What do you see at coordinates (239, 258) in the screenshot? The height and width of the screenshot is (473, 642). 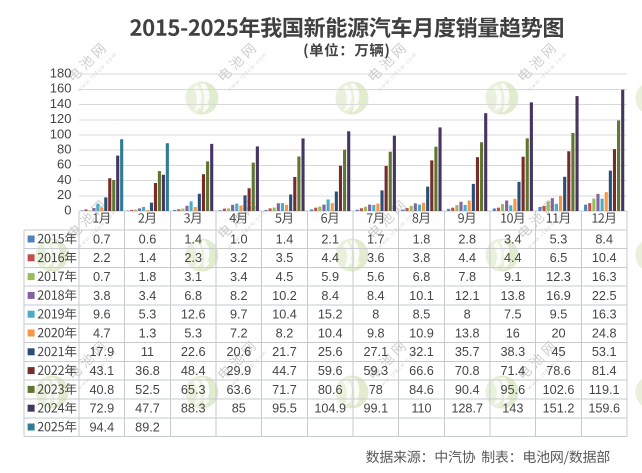 I see `svg-text: 3.2` at bounding box center [239, 258].